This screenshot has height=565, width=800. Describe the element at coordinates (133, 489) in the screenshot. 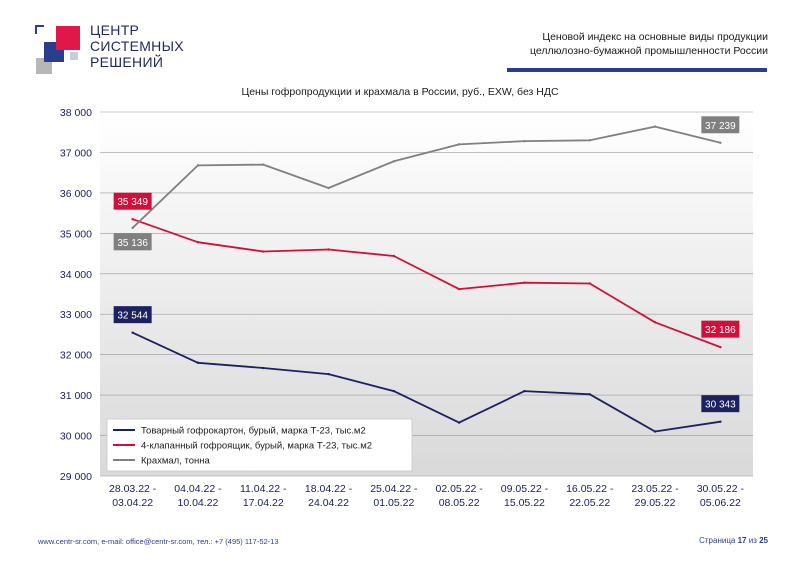

I see `x-tick-label: 28.03.22 -` at that location.